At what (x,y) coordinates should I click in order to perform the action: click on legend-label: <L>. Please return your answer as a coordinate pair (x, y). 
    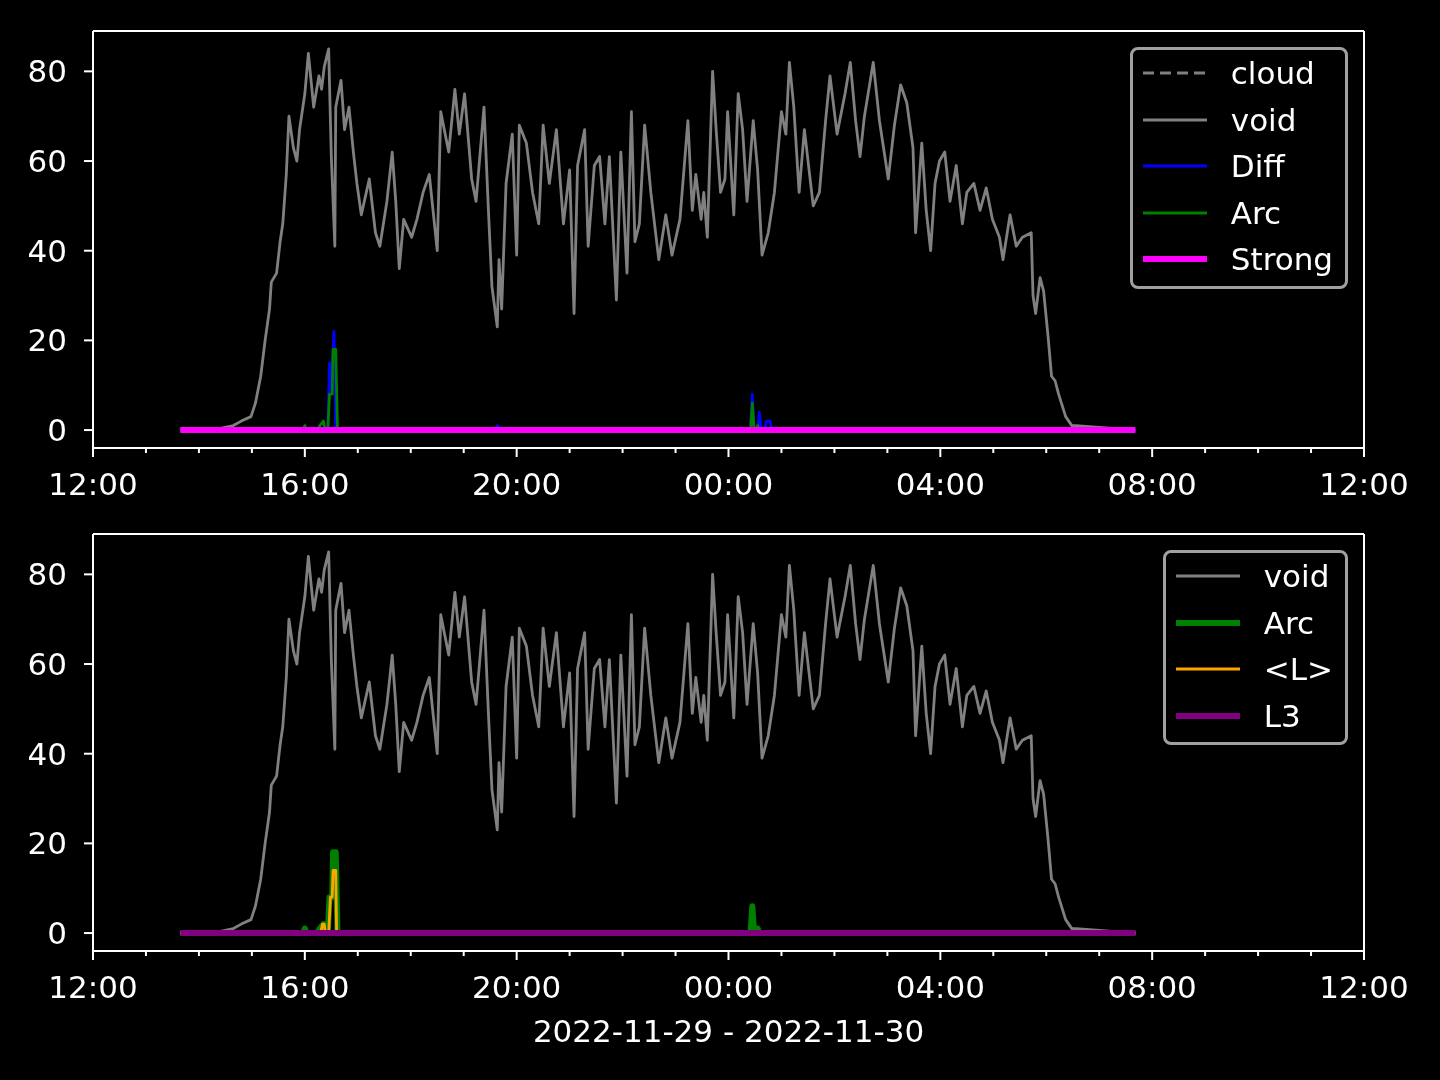
    Looking at the image, I should click on (1298, 670).